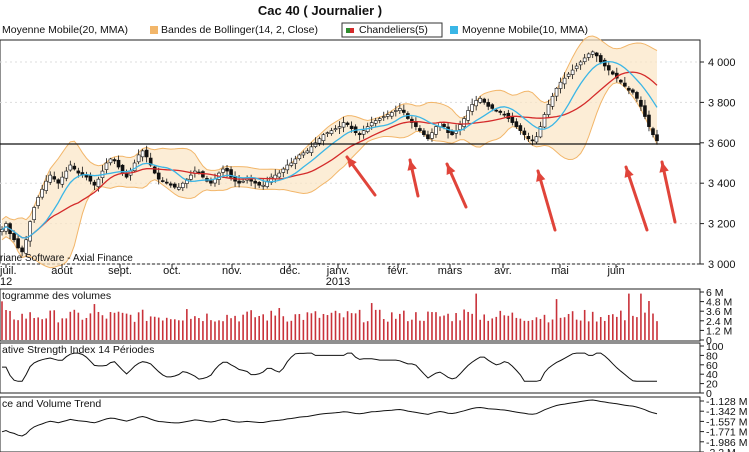 Image resolution: width=749 pixels, height=452 pixels. I want to click on pvt-y-tick-label: -1.342 M, so click(726, 412).